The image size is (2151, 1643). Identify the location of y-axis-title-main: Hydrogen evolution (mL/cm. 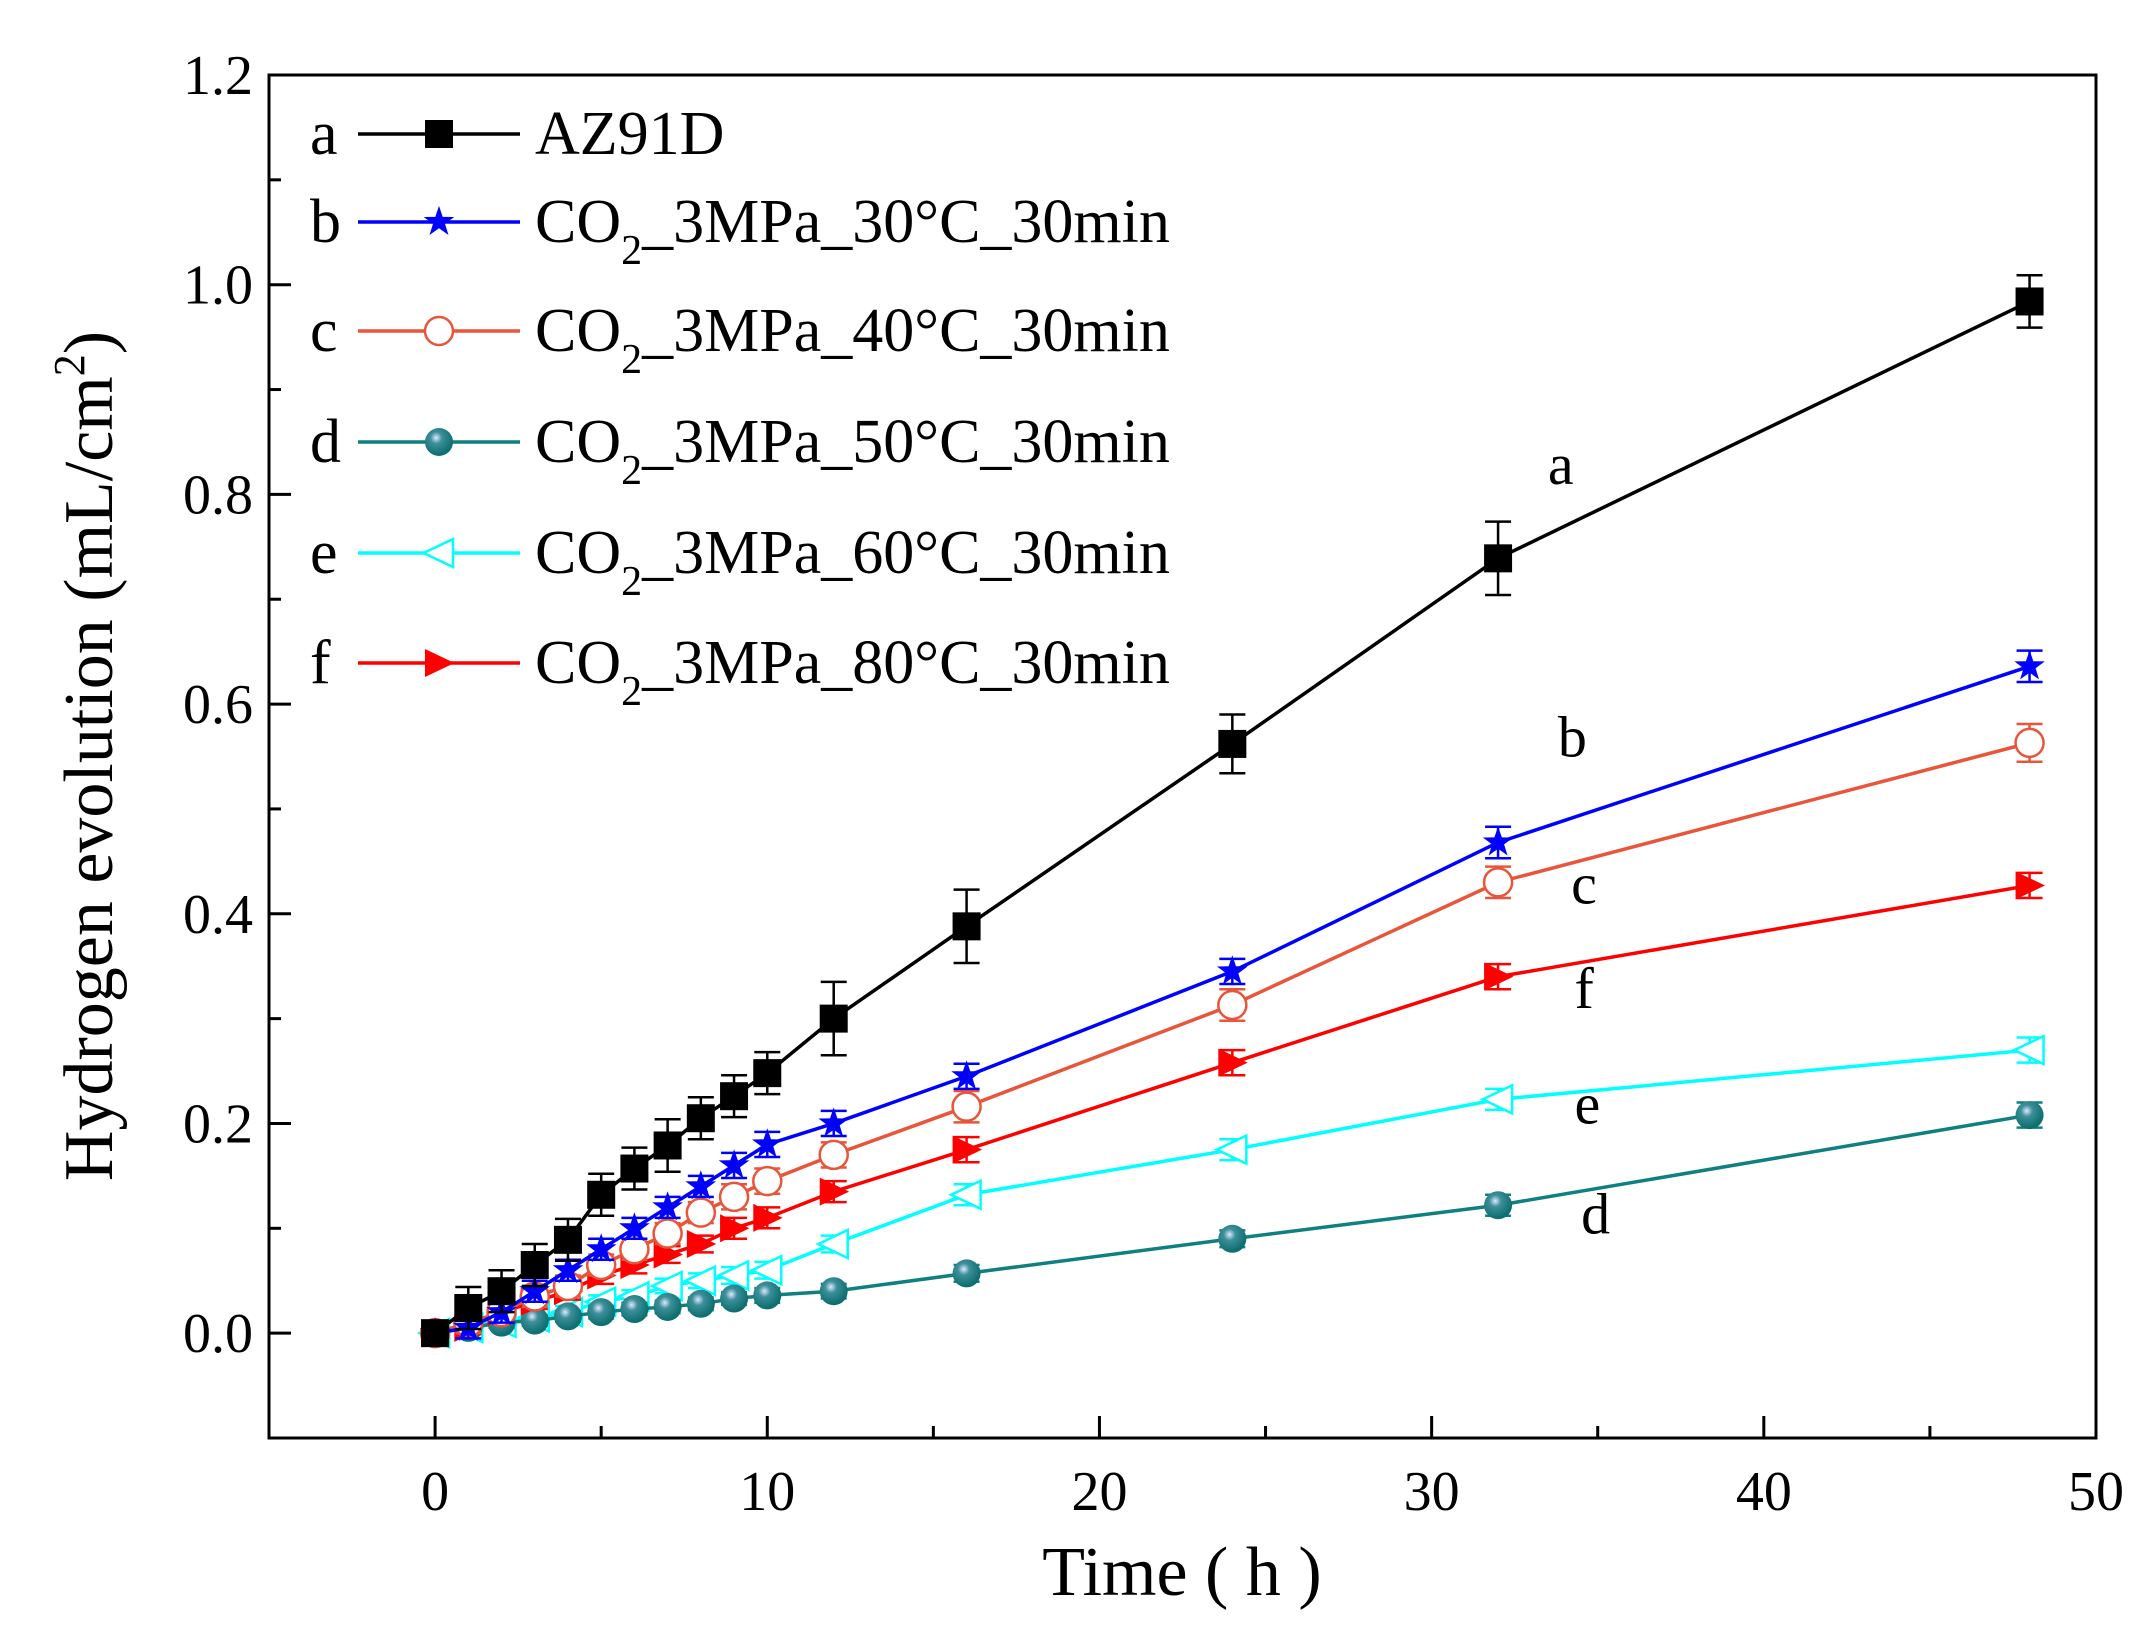
(89, 778).